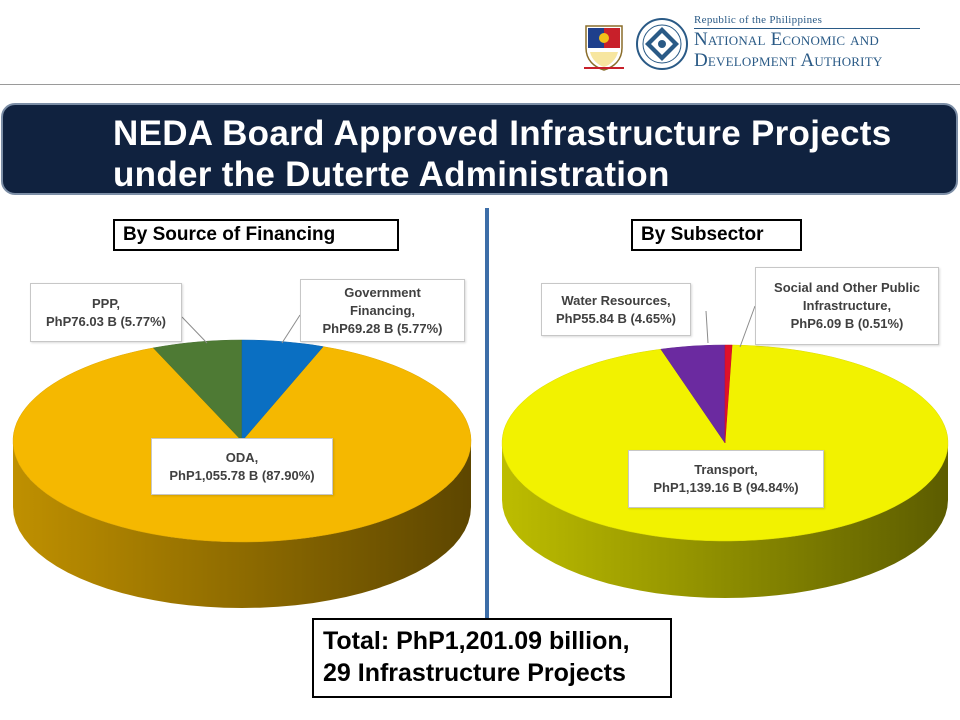 The width and height of the screenshot is (960, 720). I want to click on callout-water-line-2: PhP55.84 B (4.65%), so click(616, 318).